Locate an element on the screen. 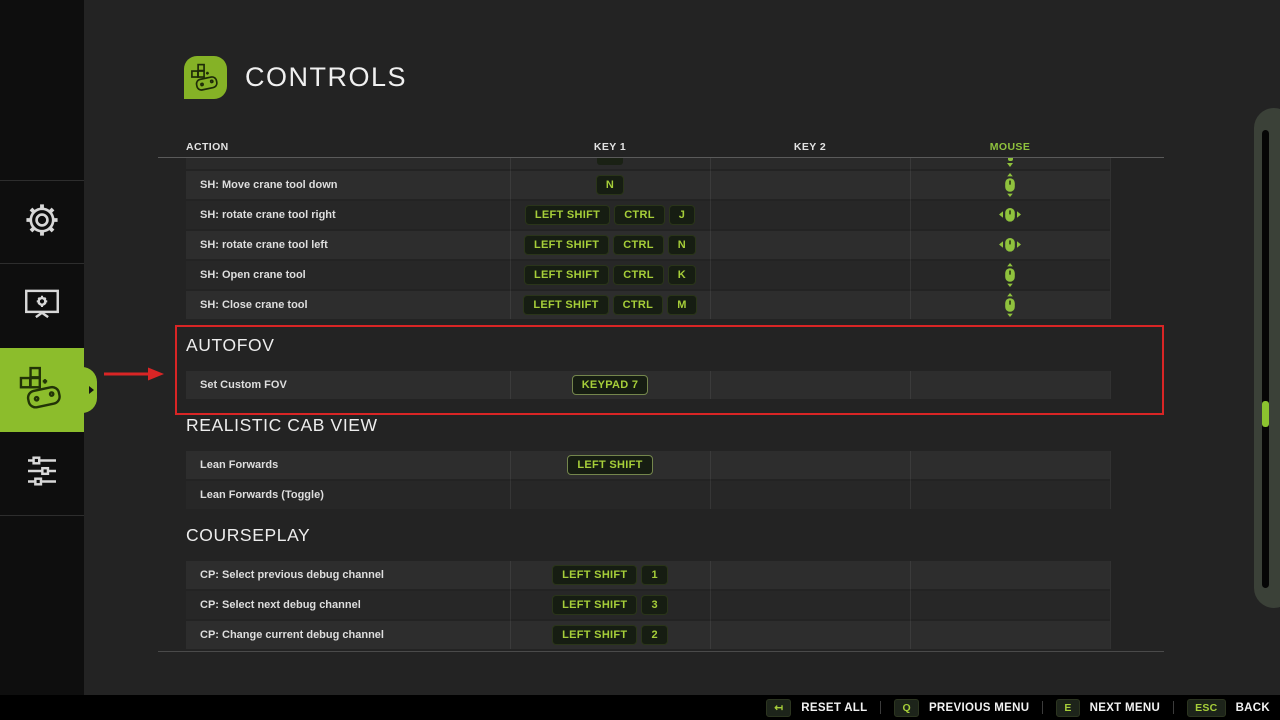  footer-button-reset-all: ↤ RESET ALL is located at coordinates (816, 707).